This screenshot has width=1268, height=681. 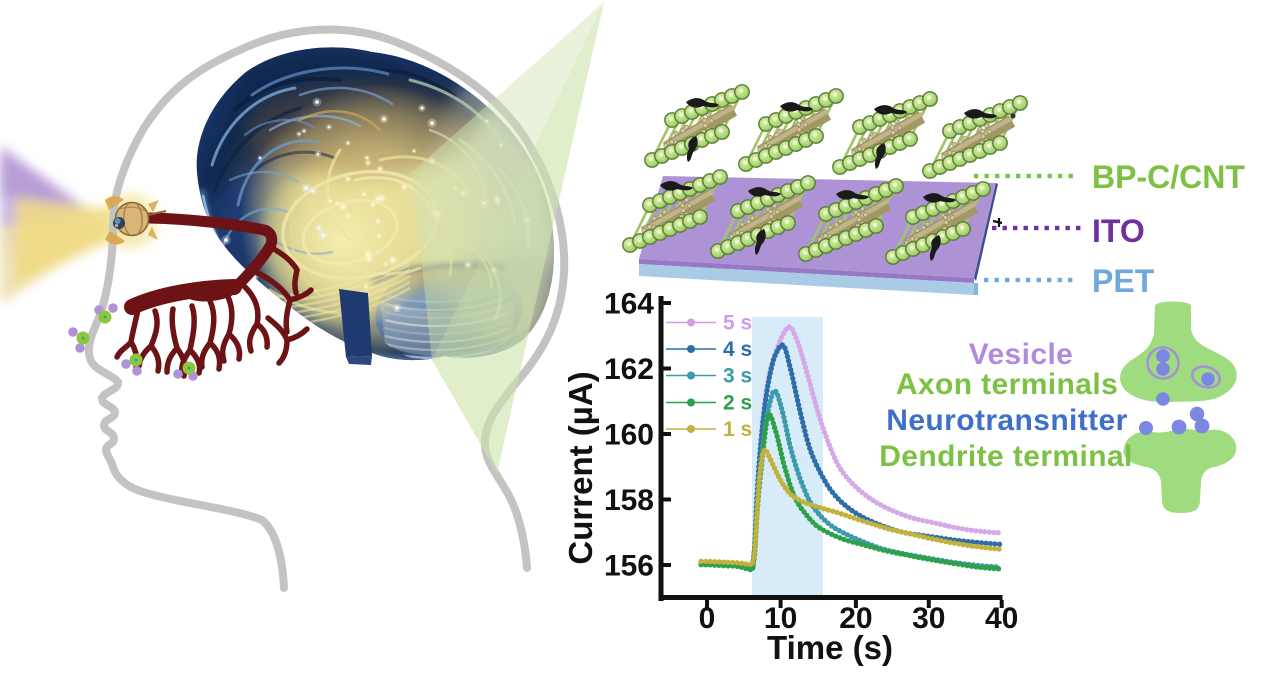 I want to click on svg-text: 3 s, so click(x=737, y=376).